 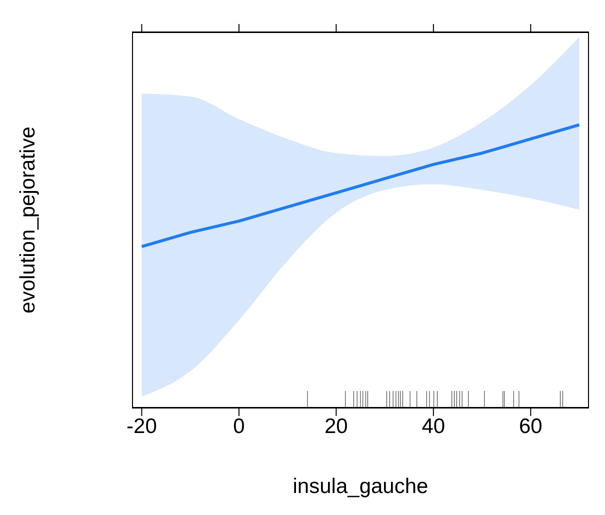 I want to click on x-tick-label: 40, so click(x=434, y=426).